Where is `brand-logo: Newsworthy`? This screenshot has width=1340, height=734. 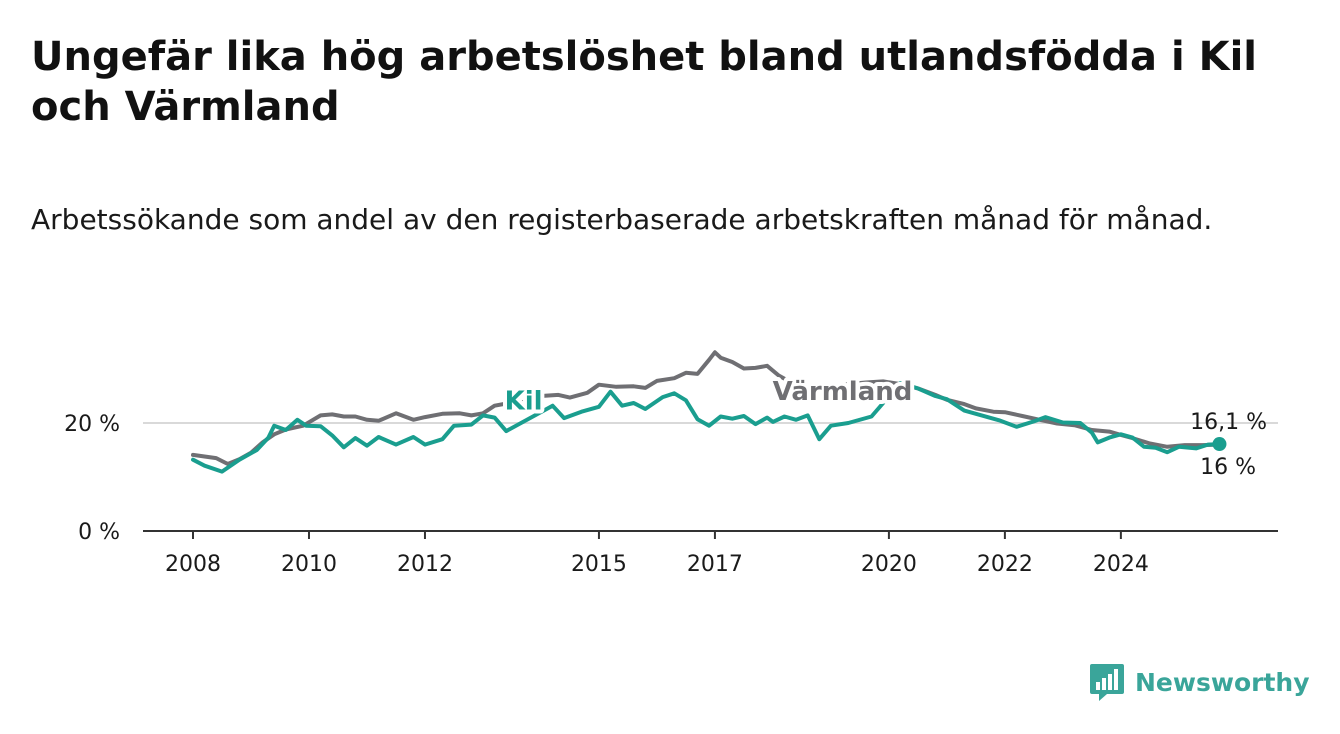 brand-logo: Newsworthy is located at coordinates (1199, 682).